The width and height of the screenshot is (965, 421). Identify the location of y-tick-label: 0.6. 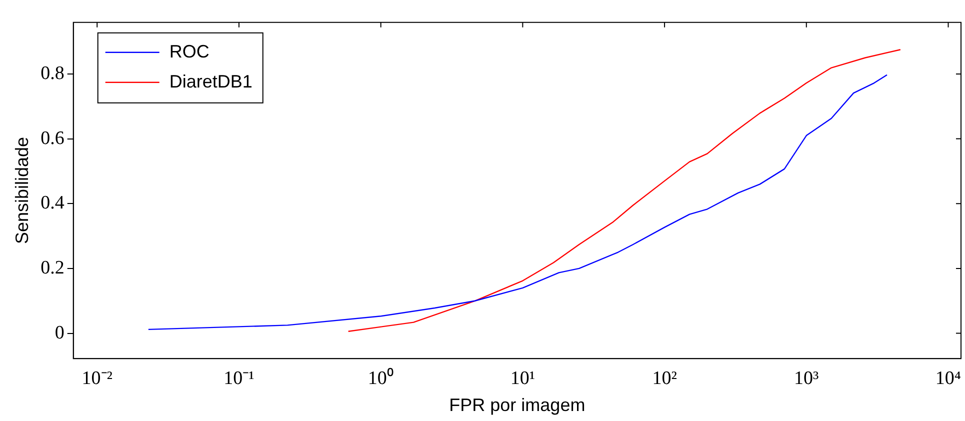
(52, 138).